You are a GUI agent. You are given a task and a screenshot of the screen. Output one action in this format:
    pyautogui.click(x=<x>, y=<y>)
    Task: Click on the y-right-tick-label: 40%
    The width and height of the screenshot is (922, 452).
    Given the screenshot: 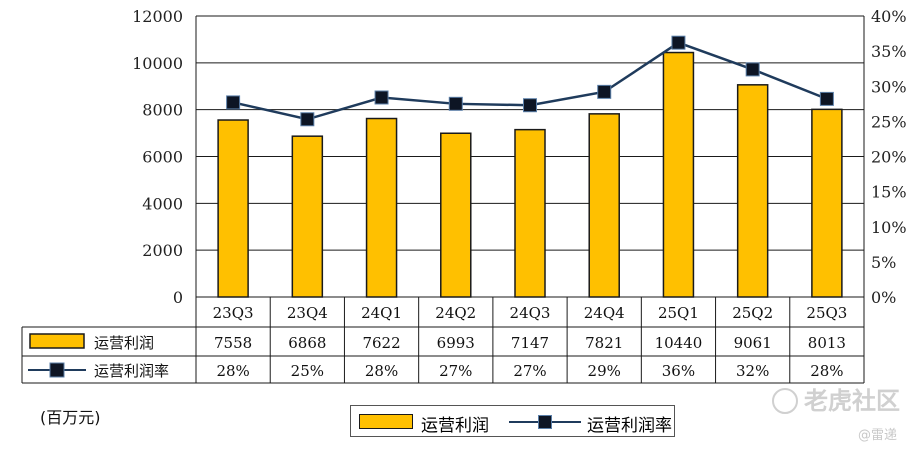 What is the action you would take?
    pyautogui.click(x=889, y=16)
    